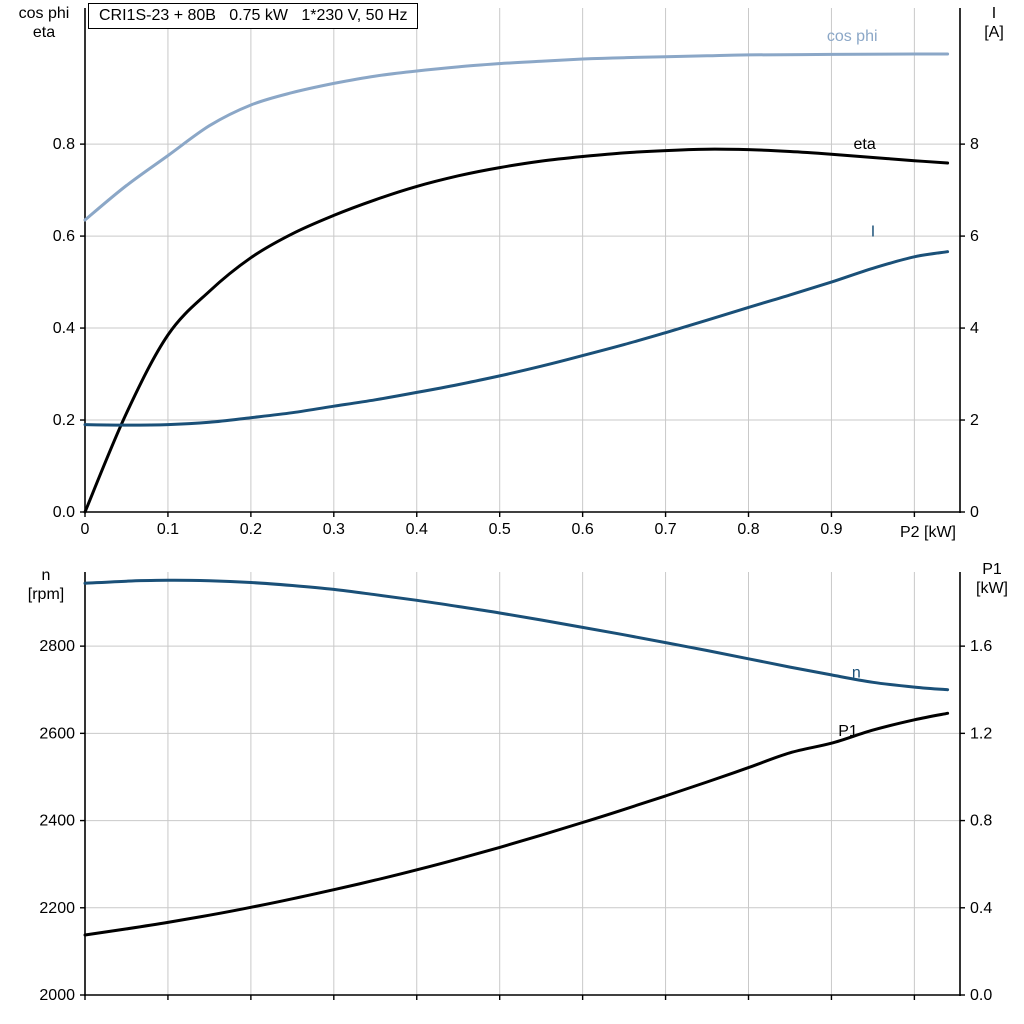 The width and height of the screenshot is (1024, 1024). Describe the element at coordinates (974, 236) in the screenshot. I see `right-tick-label: 6` at that location.